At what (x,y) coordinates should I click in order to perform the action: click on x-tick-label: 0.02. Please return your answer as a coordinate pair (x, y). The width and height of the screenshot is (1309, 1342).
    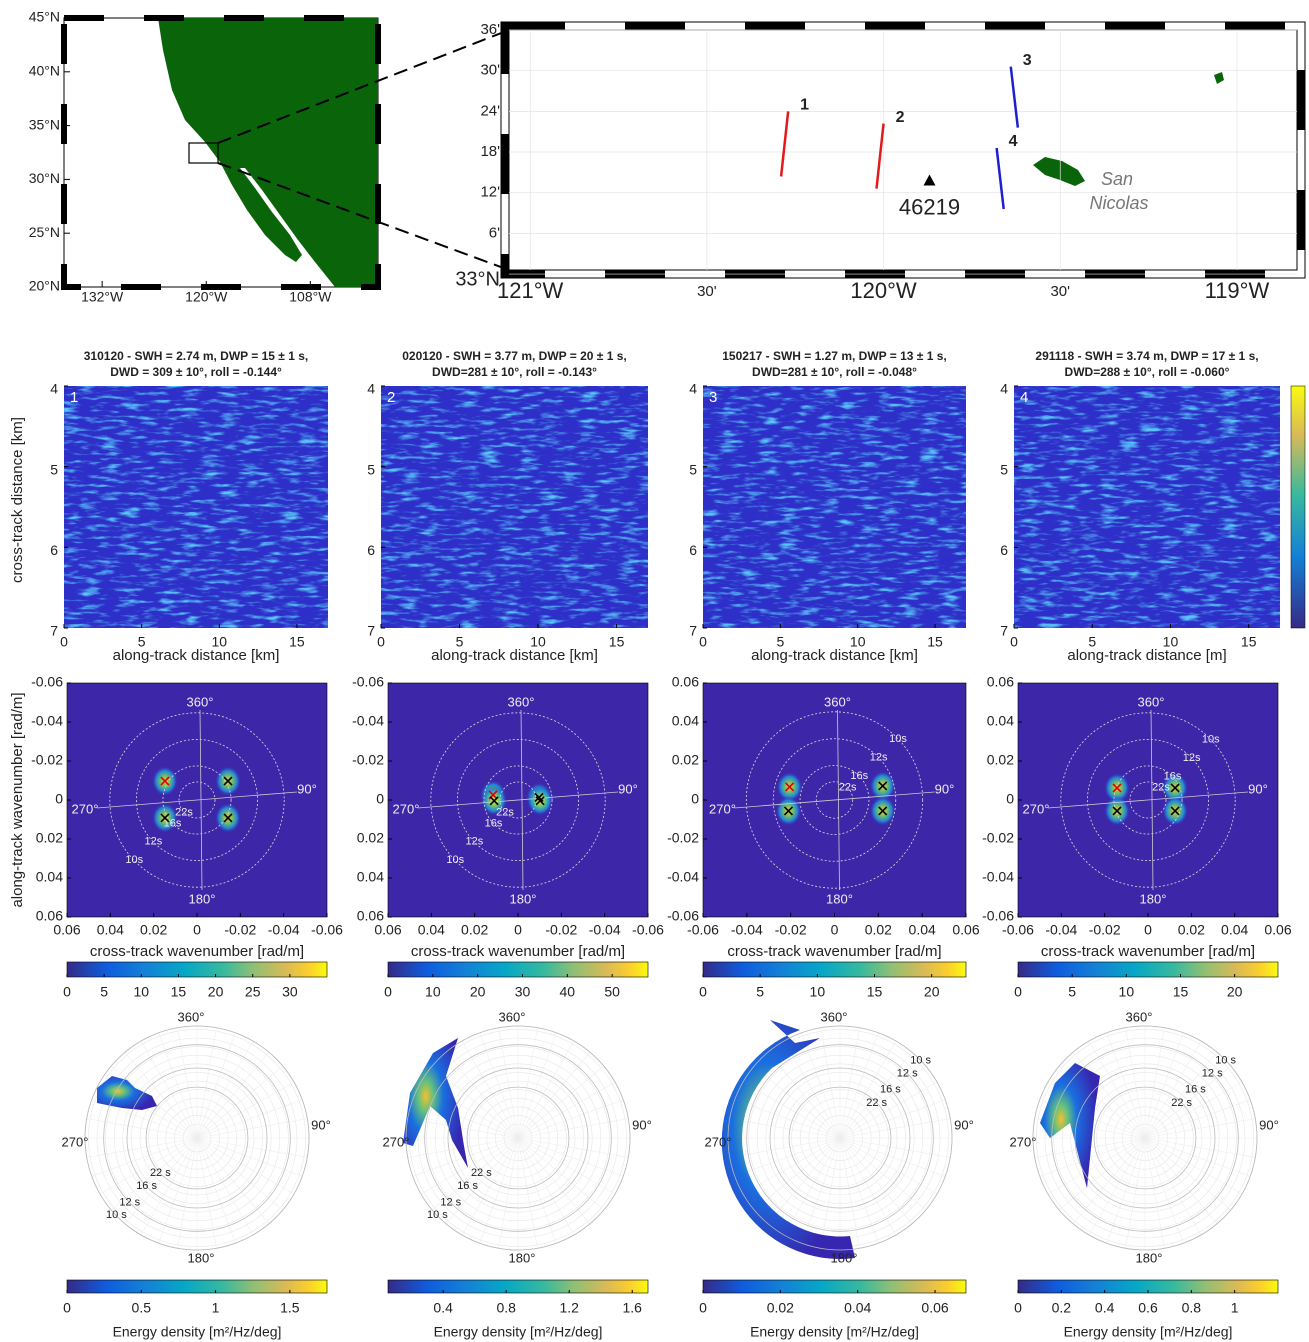
    Looking at the image, I should click on (1191, 930).